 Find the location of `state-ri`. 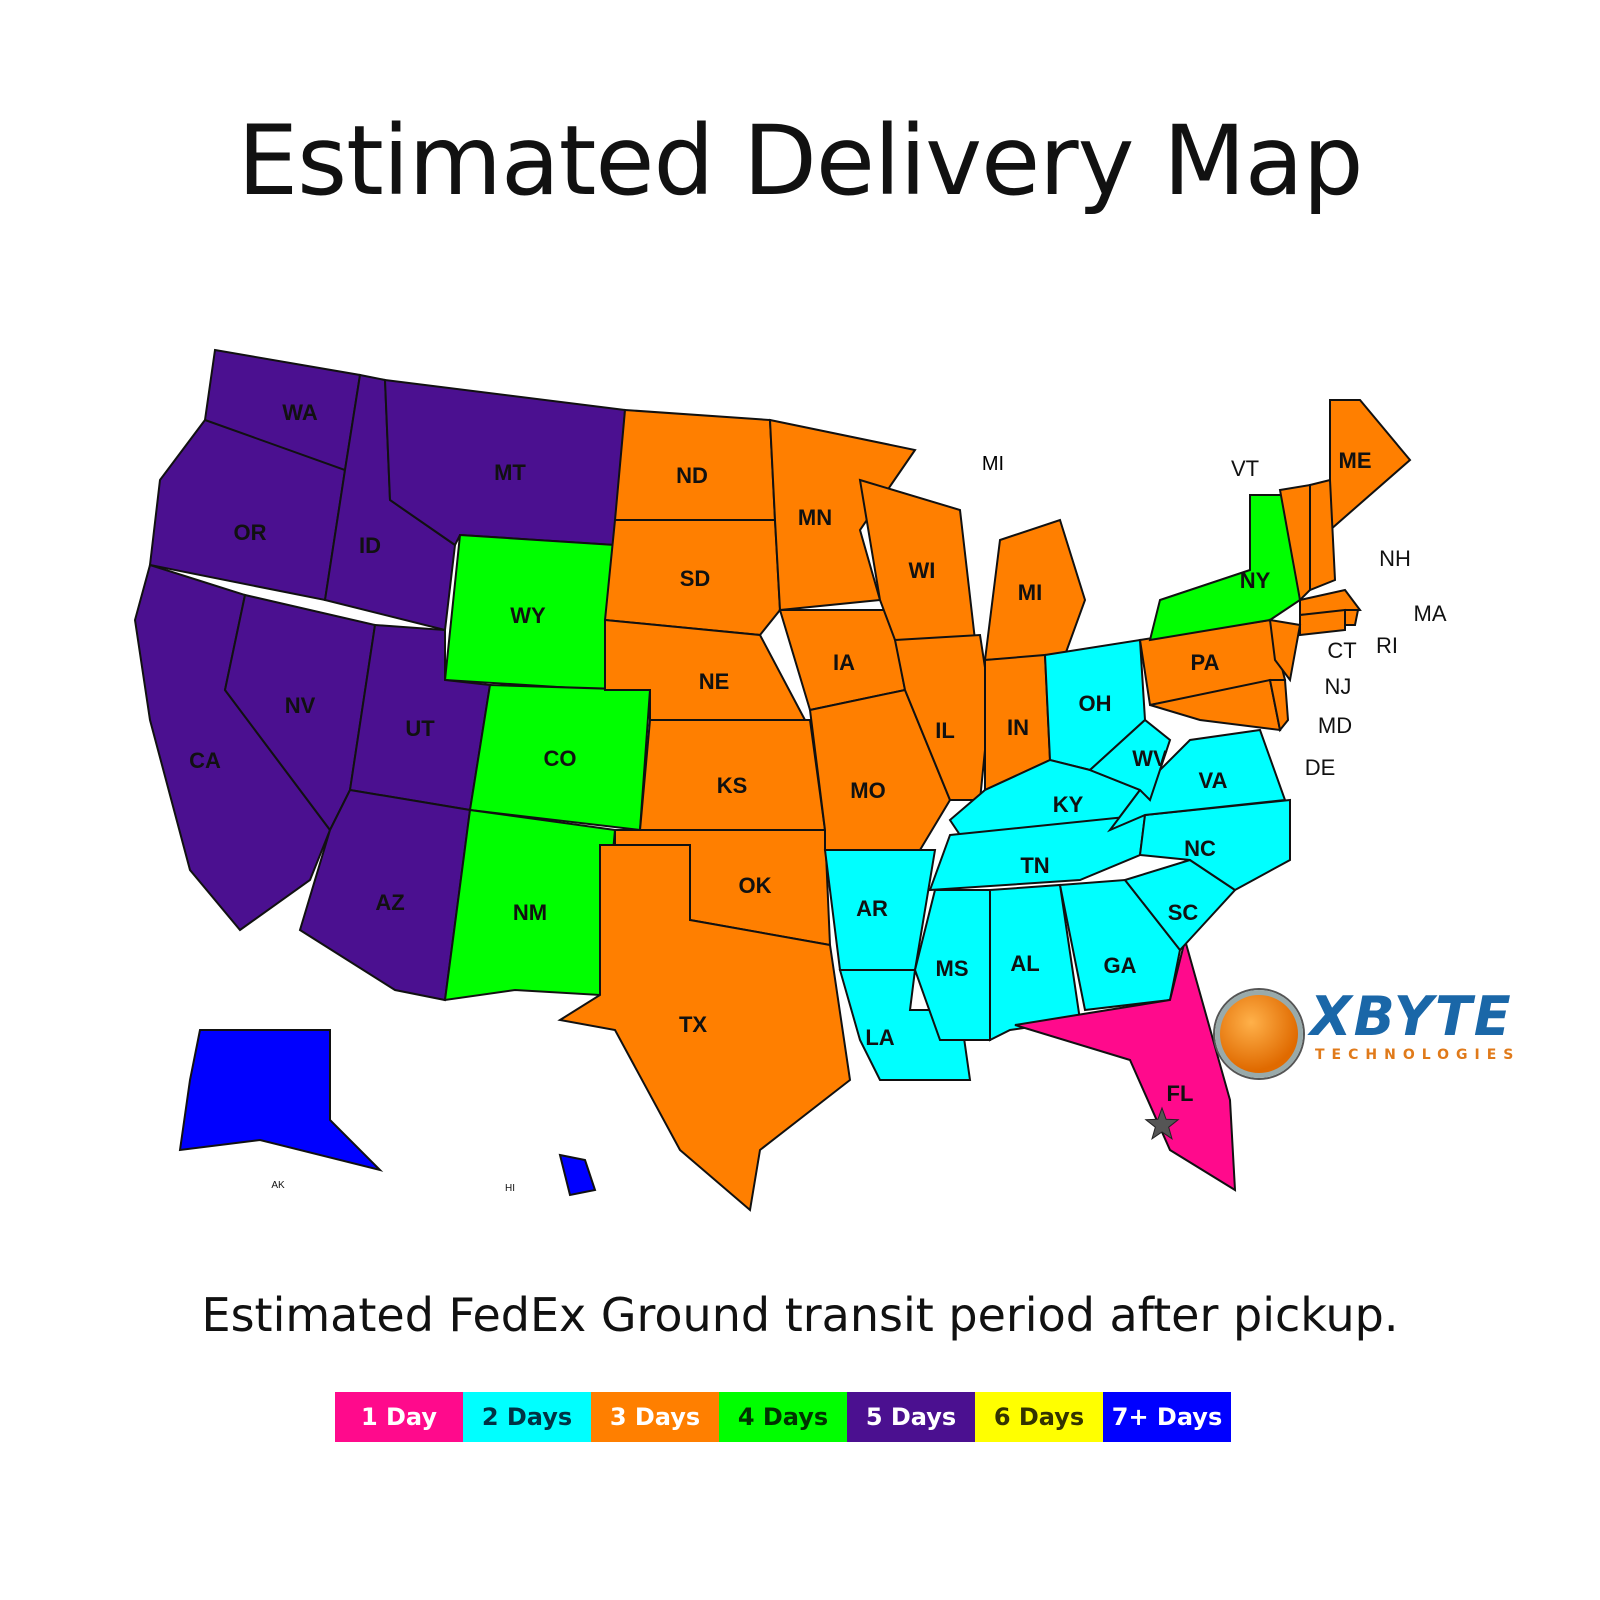

state-ri is located at coordinates (1352, 617).